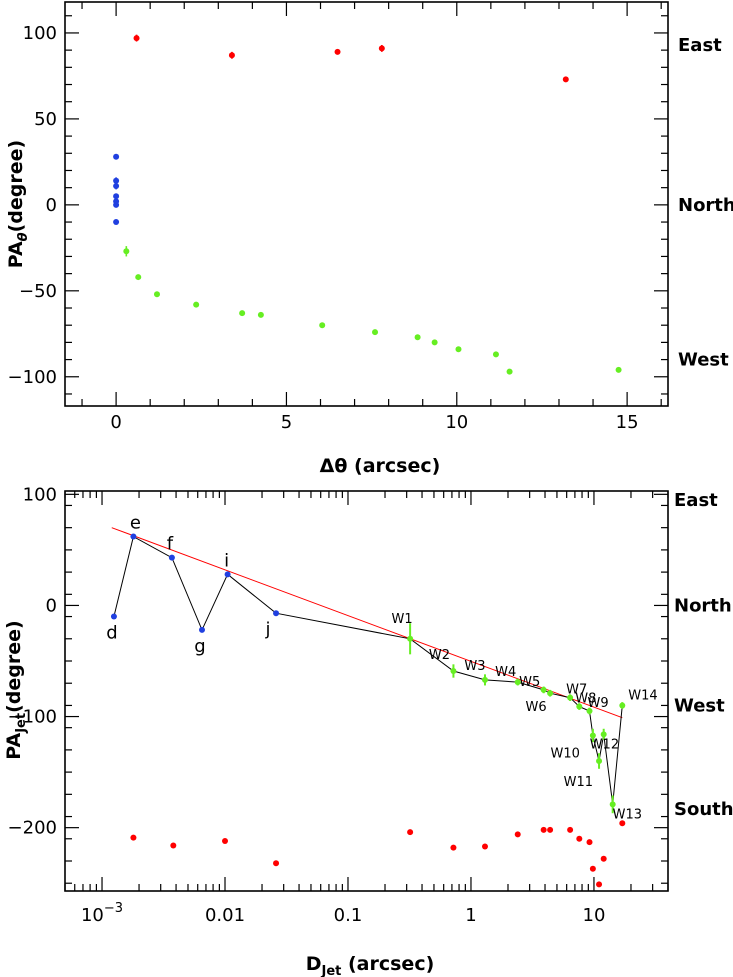 This screenshot has width=733, height=977. Describe the element at coordinates (113, 908) in the screenshot. I see `bottom-x-tick-exponent: −3` at that location.